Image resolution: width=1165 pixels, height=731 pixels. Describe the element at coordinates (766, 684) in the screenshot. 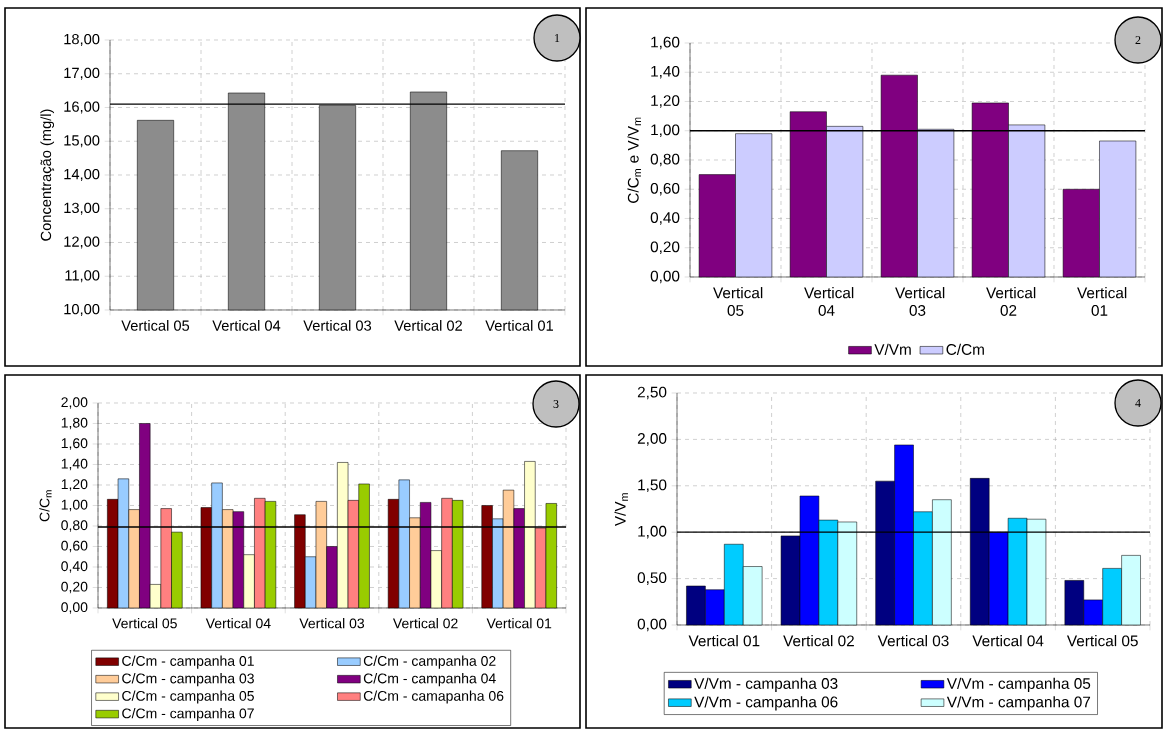

I see `legend-label: V/Vm - campanha 03` at that location.